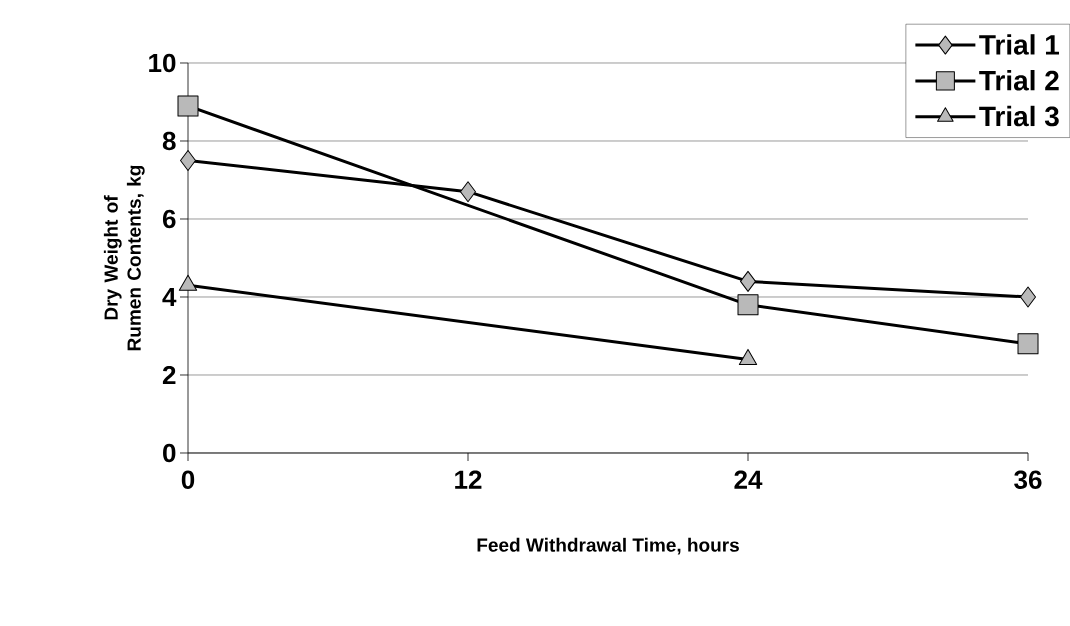  I want to click on y-tick-label: 4, so click(169, 297).